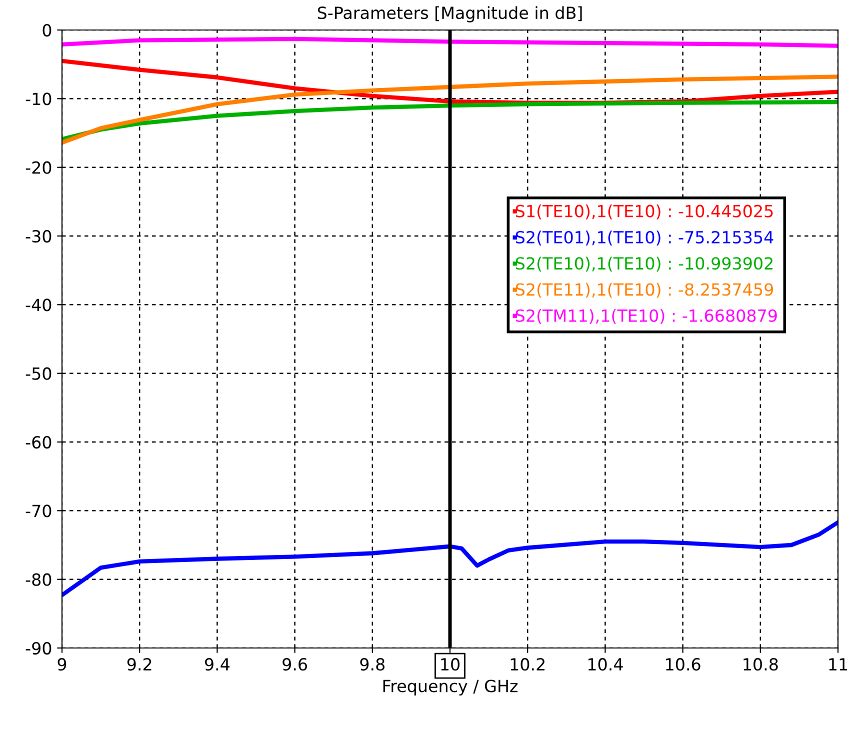 This screenshot has height=731, width=853. I want to click on x-tick-label: 9.8, so click(372, 664).